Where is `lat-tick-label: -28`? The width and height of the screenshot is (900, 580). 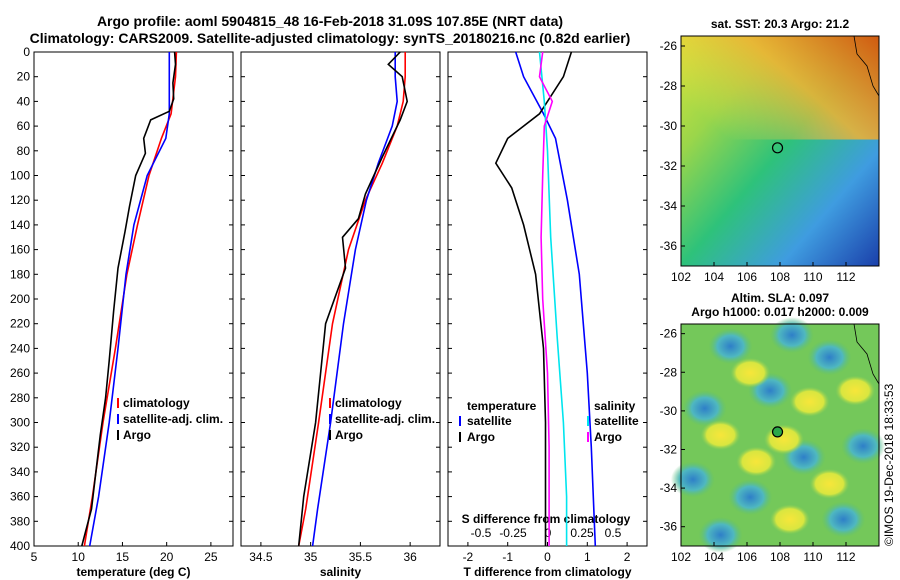
lat-tick-label: -28 is located at coordinates (669, 86).